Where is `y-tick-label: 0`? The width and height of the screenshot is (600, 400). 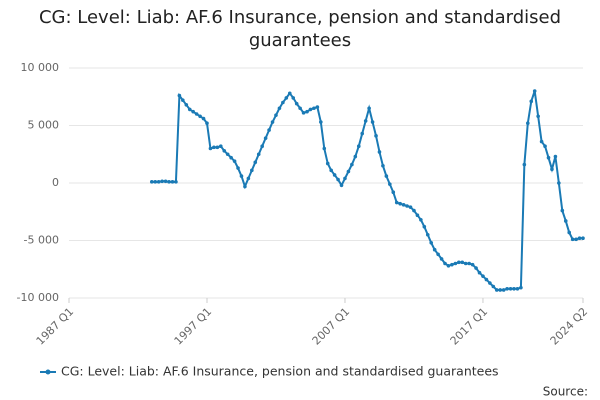
y-tick-label: 0 is located at coordinates (55, 182).